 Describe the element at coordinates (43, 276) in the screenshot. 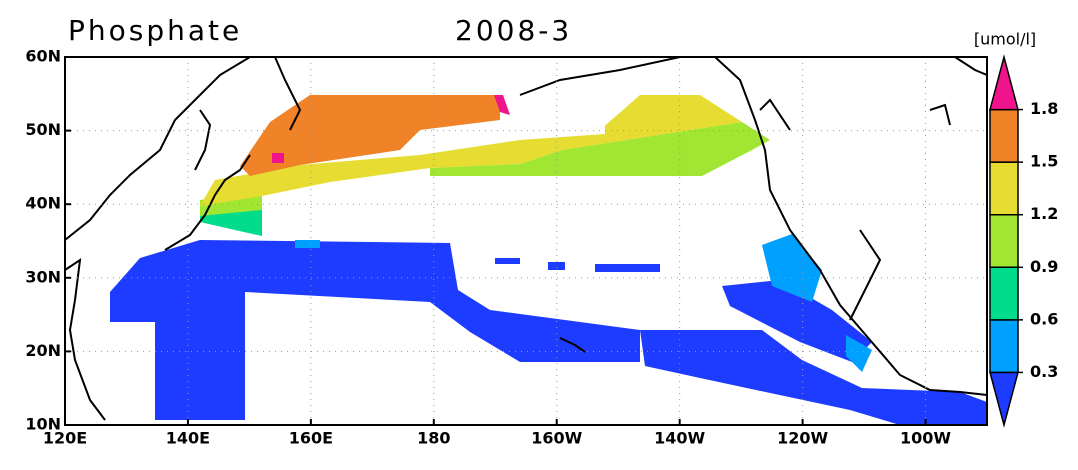

I see `y-tick-label: 30N` at that location.